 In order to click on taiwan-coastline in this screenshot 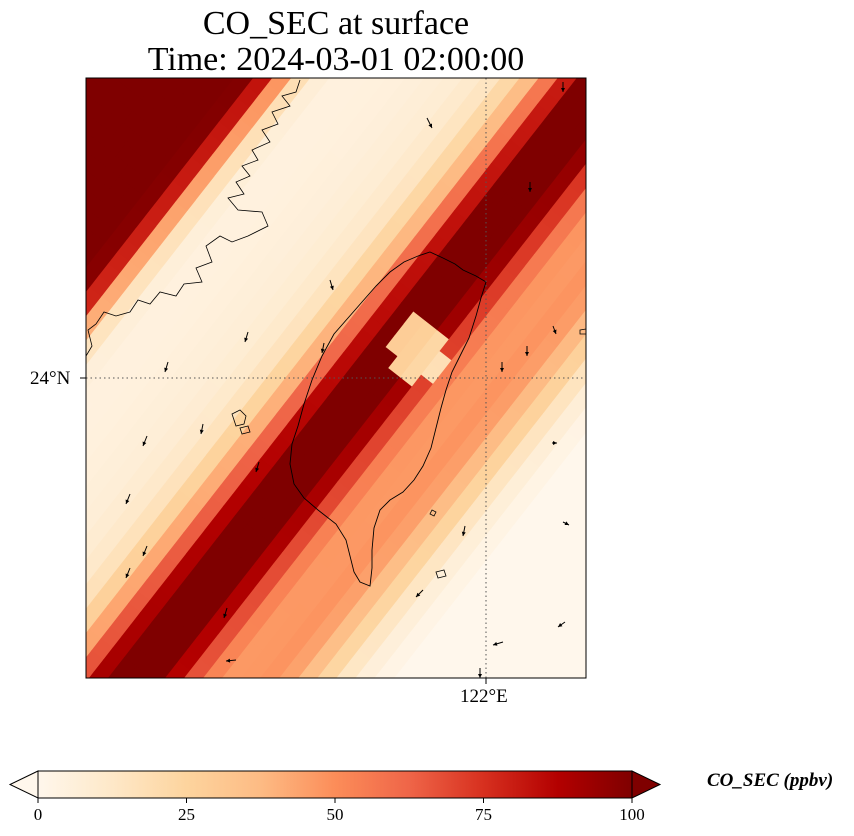, I will do `click(388, 419)`.